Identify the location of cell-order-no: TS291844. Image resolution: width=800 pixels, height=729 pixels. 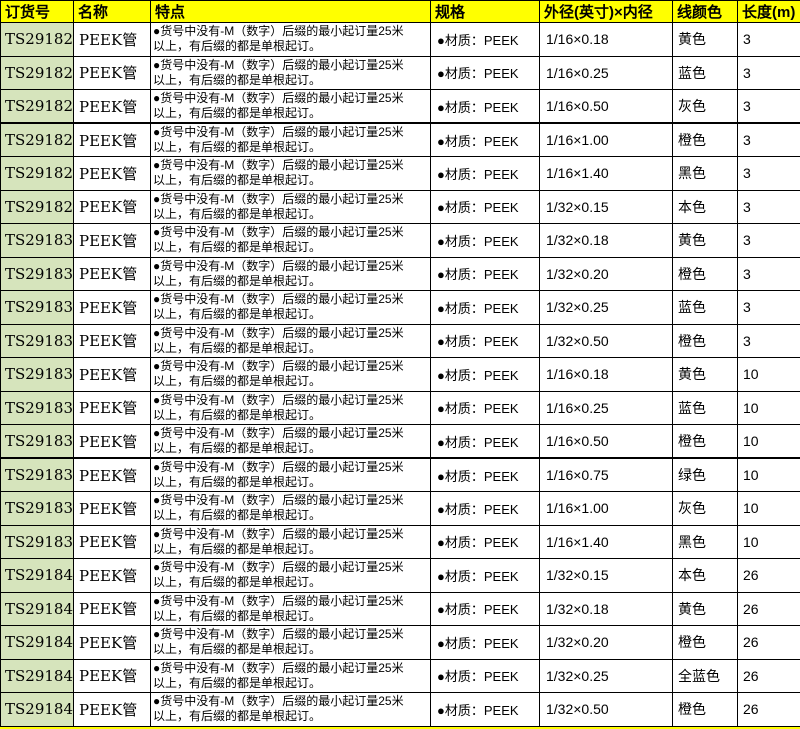
(37, 709).